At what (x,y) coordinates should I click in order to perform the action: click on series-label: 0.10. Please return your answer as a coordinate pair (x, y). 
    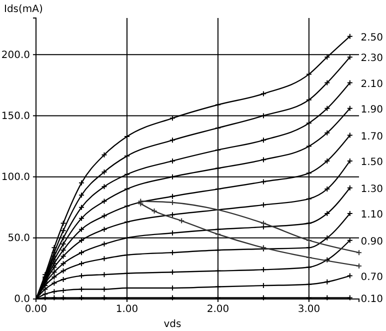
    Looking at the image, I should click on (371, 299).